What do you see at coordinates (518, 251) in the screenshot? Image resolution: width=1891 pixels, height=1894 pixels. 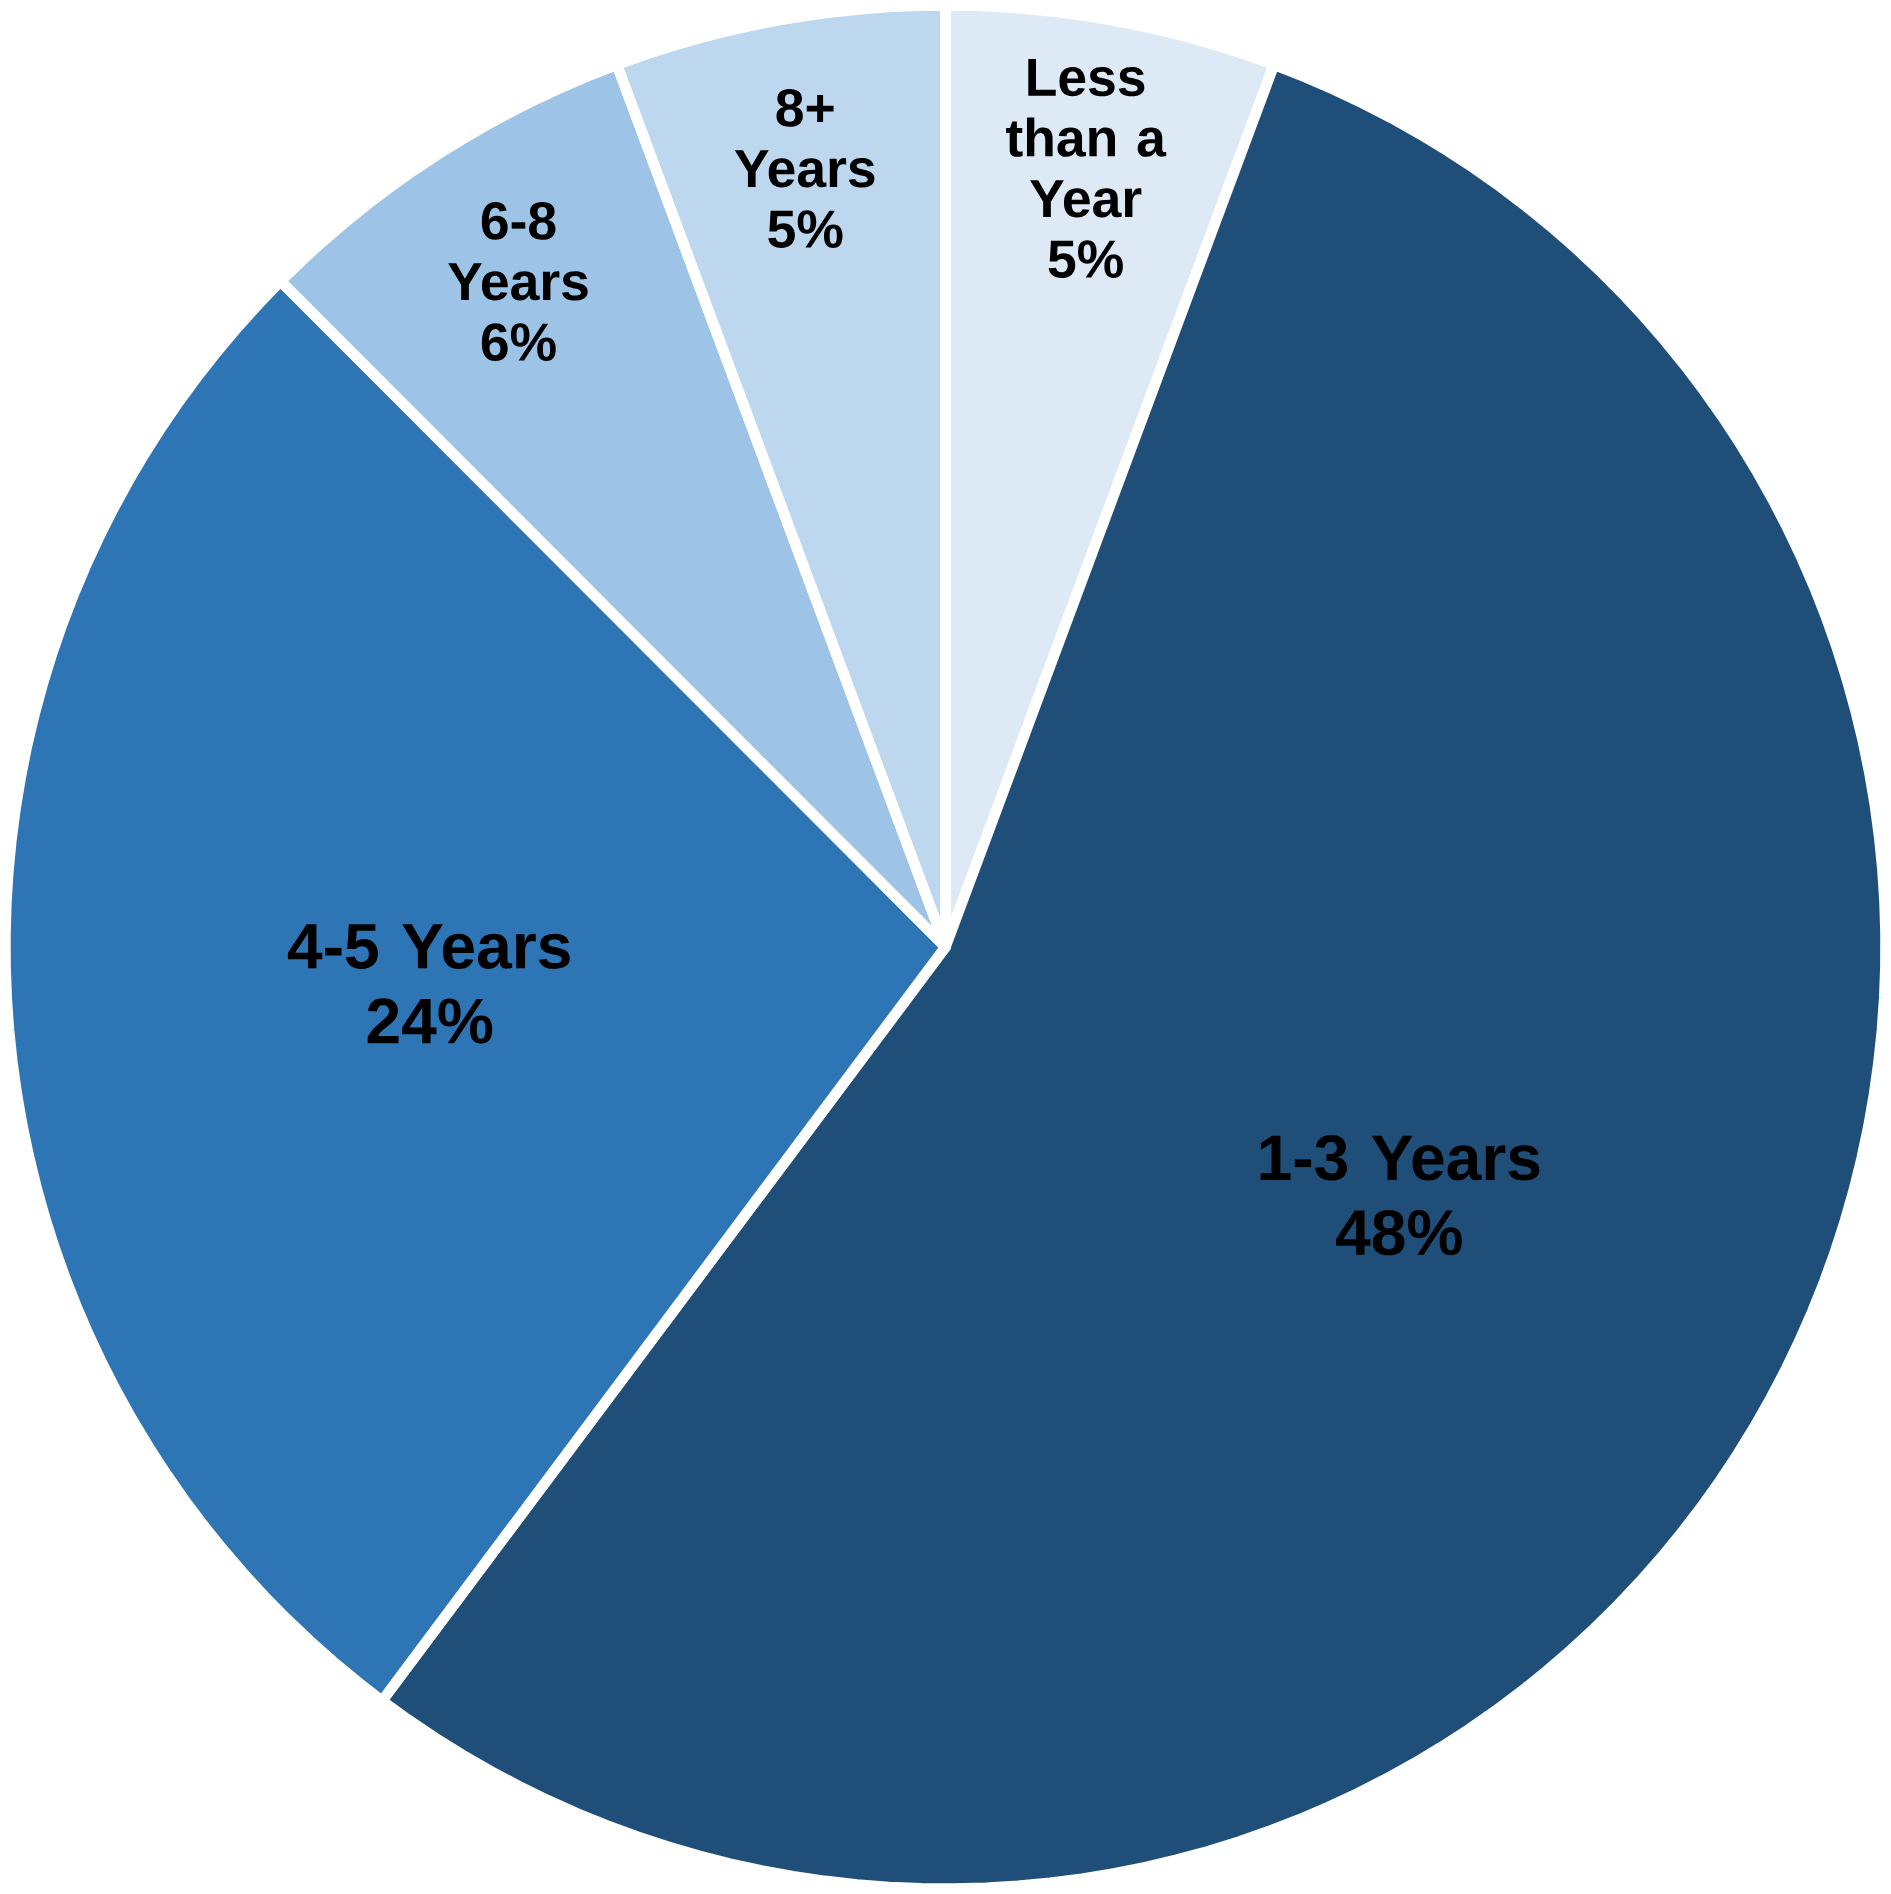 I see `slice-label: 6-8 Years` at bounding box center [518, 251].